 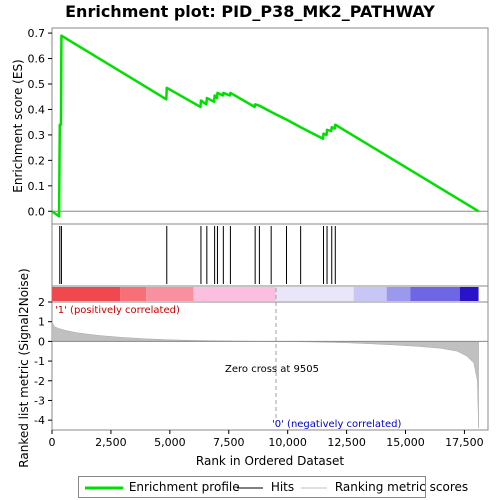 I want to click on es-tick-label: 0.2, so click(x=37, y=160).